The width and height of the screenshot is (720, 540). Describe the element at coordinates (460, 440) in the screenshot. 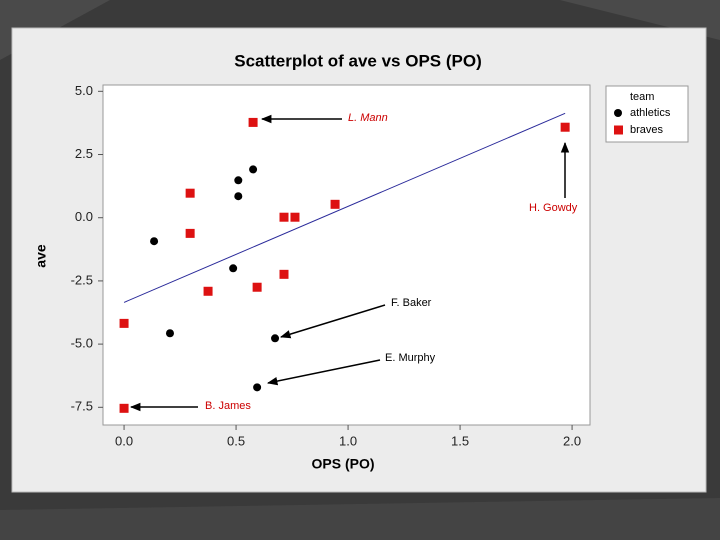

I see `x-tick-label: 1.5` at that location.